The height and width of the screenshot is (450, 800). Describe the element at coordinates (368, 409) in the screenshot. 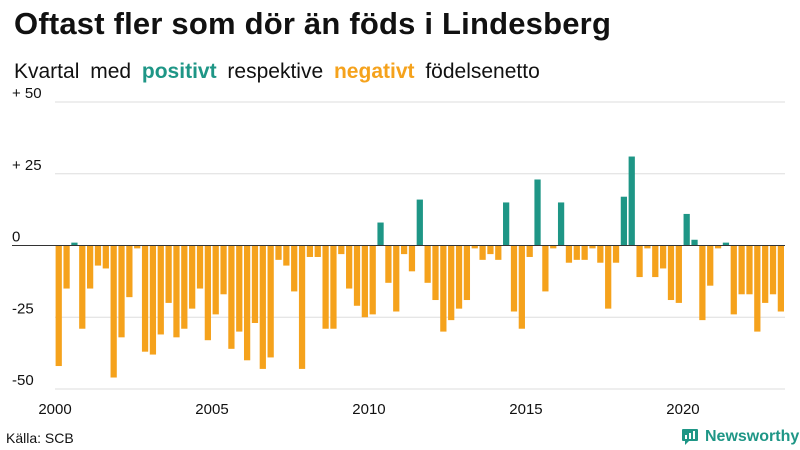

I see `x-tick-label: 2010` at that location.